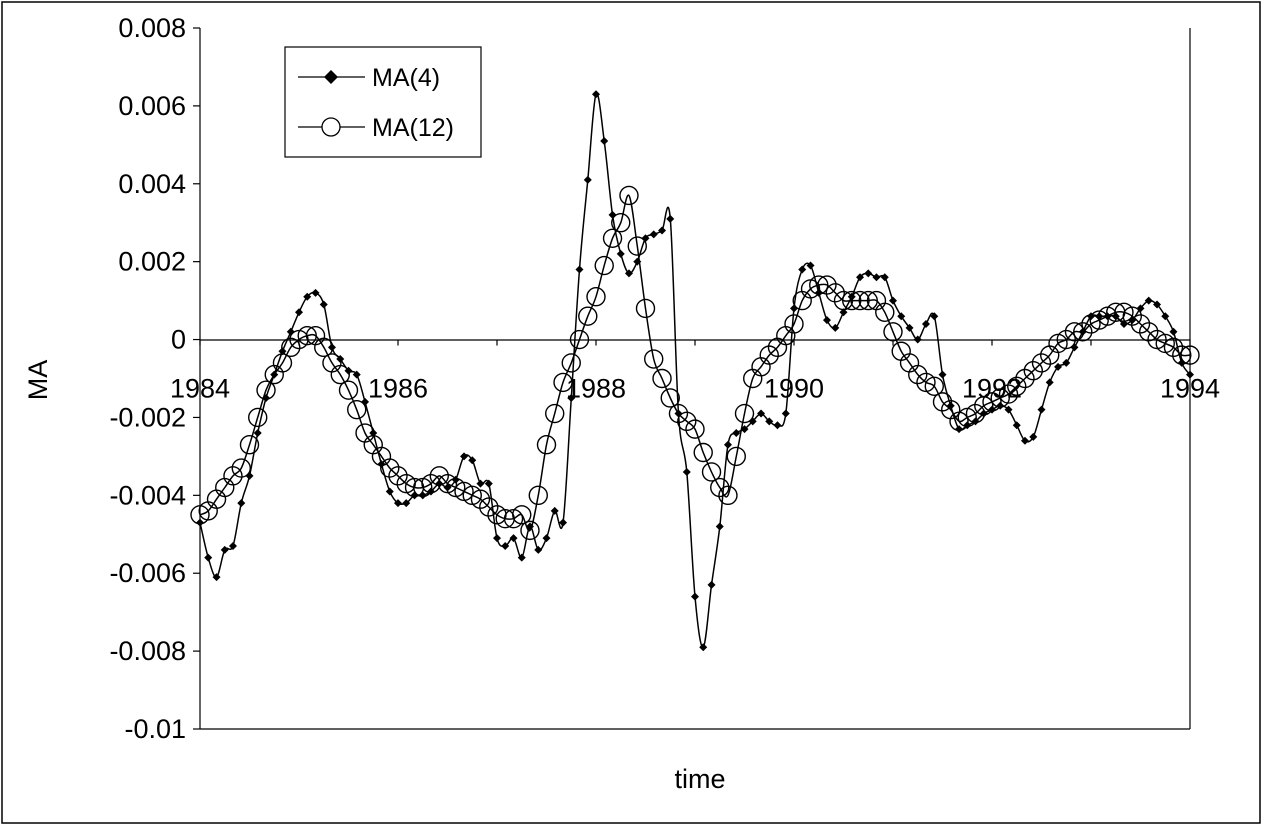  I want to click on x-tick-label: 1986, so click(398, 389).